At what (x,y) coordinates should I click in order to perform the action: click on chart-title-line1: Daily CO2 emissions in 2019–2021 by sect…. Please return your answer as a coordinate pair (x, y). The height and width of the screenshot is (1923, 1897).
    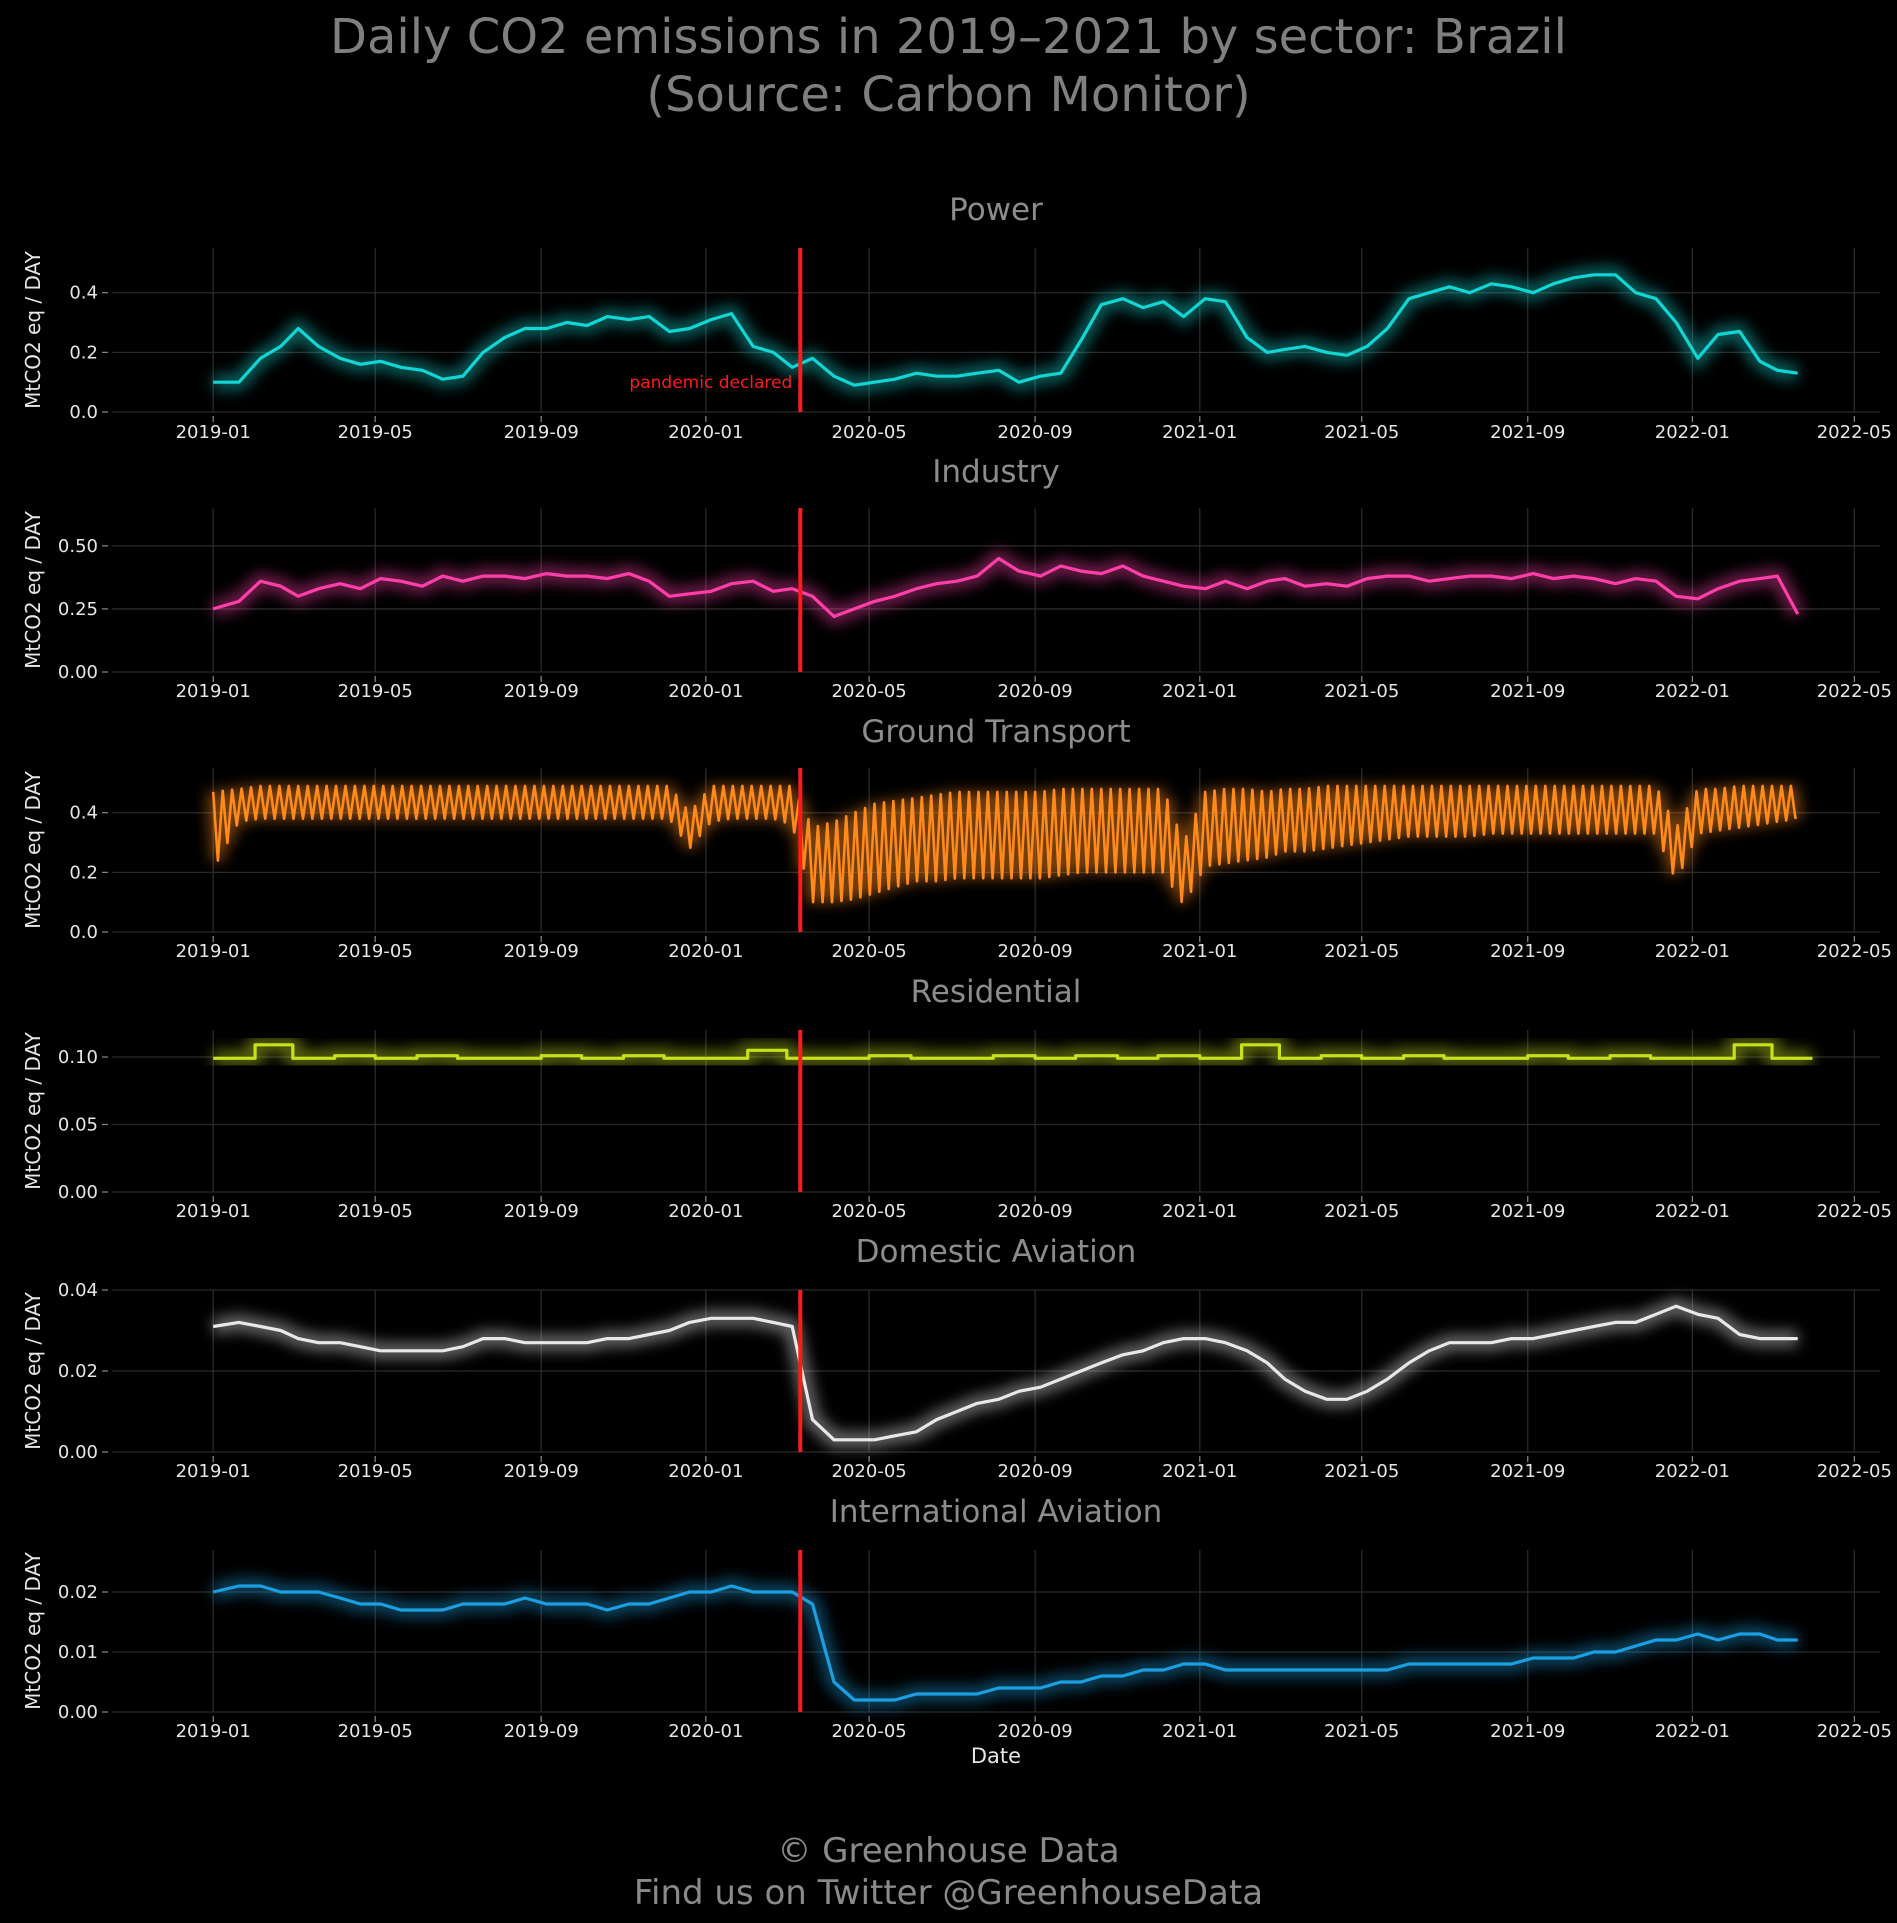
    Looking at the image, I should click on (948, 37).